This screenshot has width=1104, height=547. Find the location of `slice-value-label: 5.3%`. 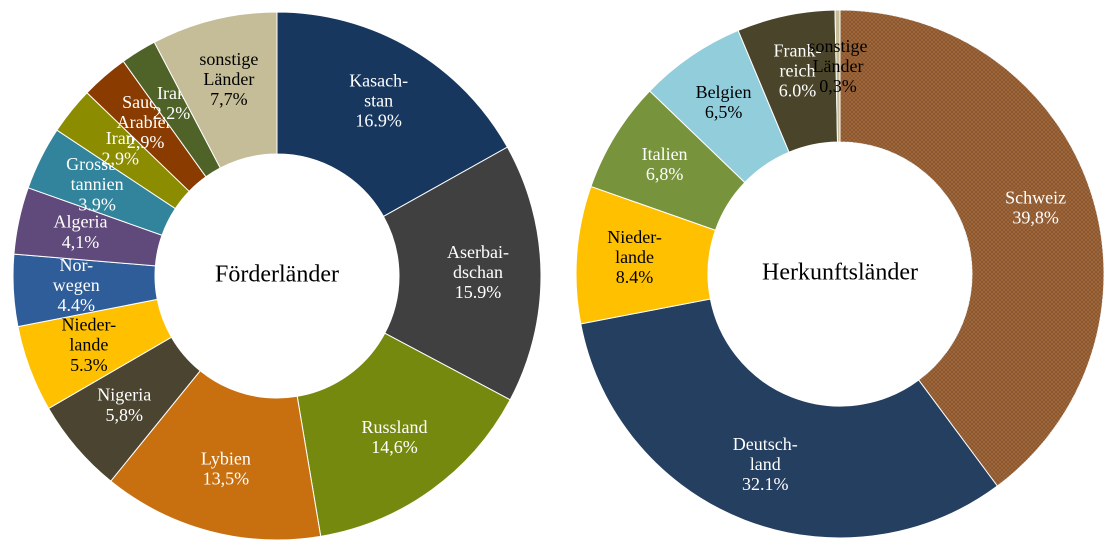

slice-value-label: 5.3% is located at coordinates (89, 365).